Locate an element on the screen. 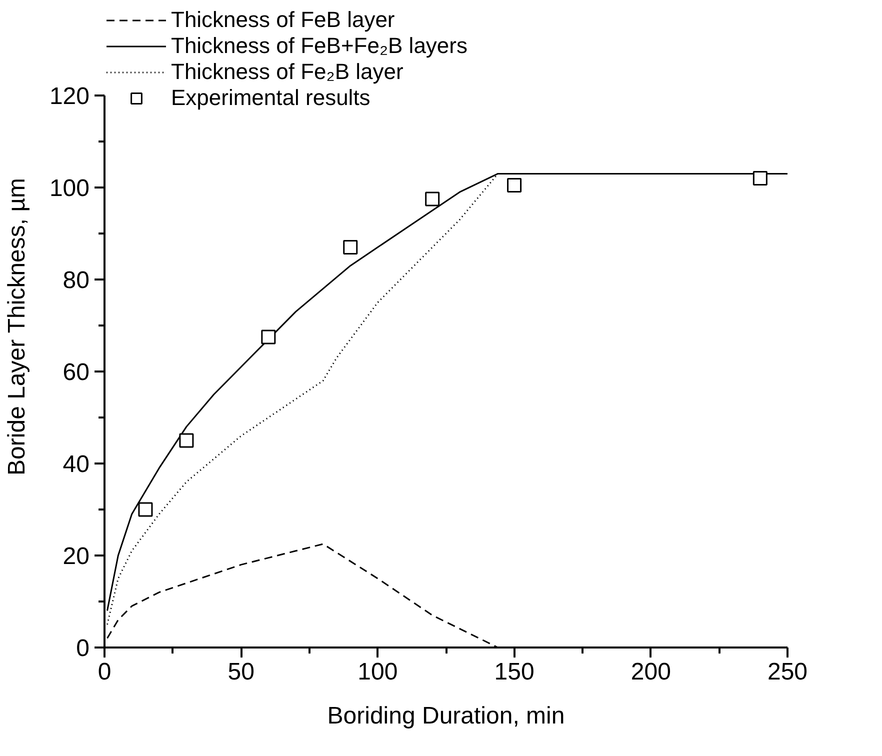 The width and height of the screenshot is (882, 756). y-tick-label: 0 is located at coordinates (83, 648).